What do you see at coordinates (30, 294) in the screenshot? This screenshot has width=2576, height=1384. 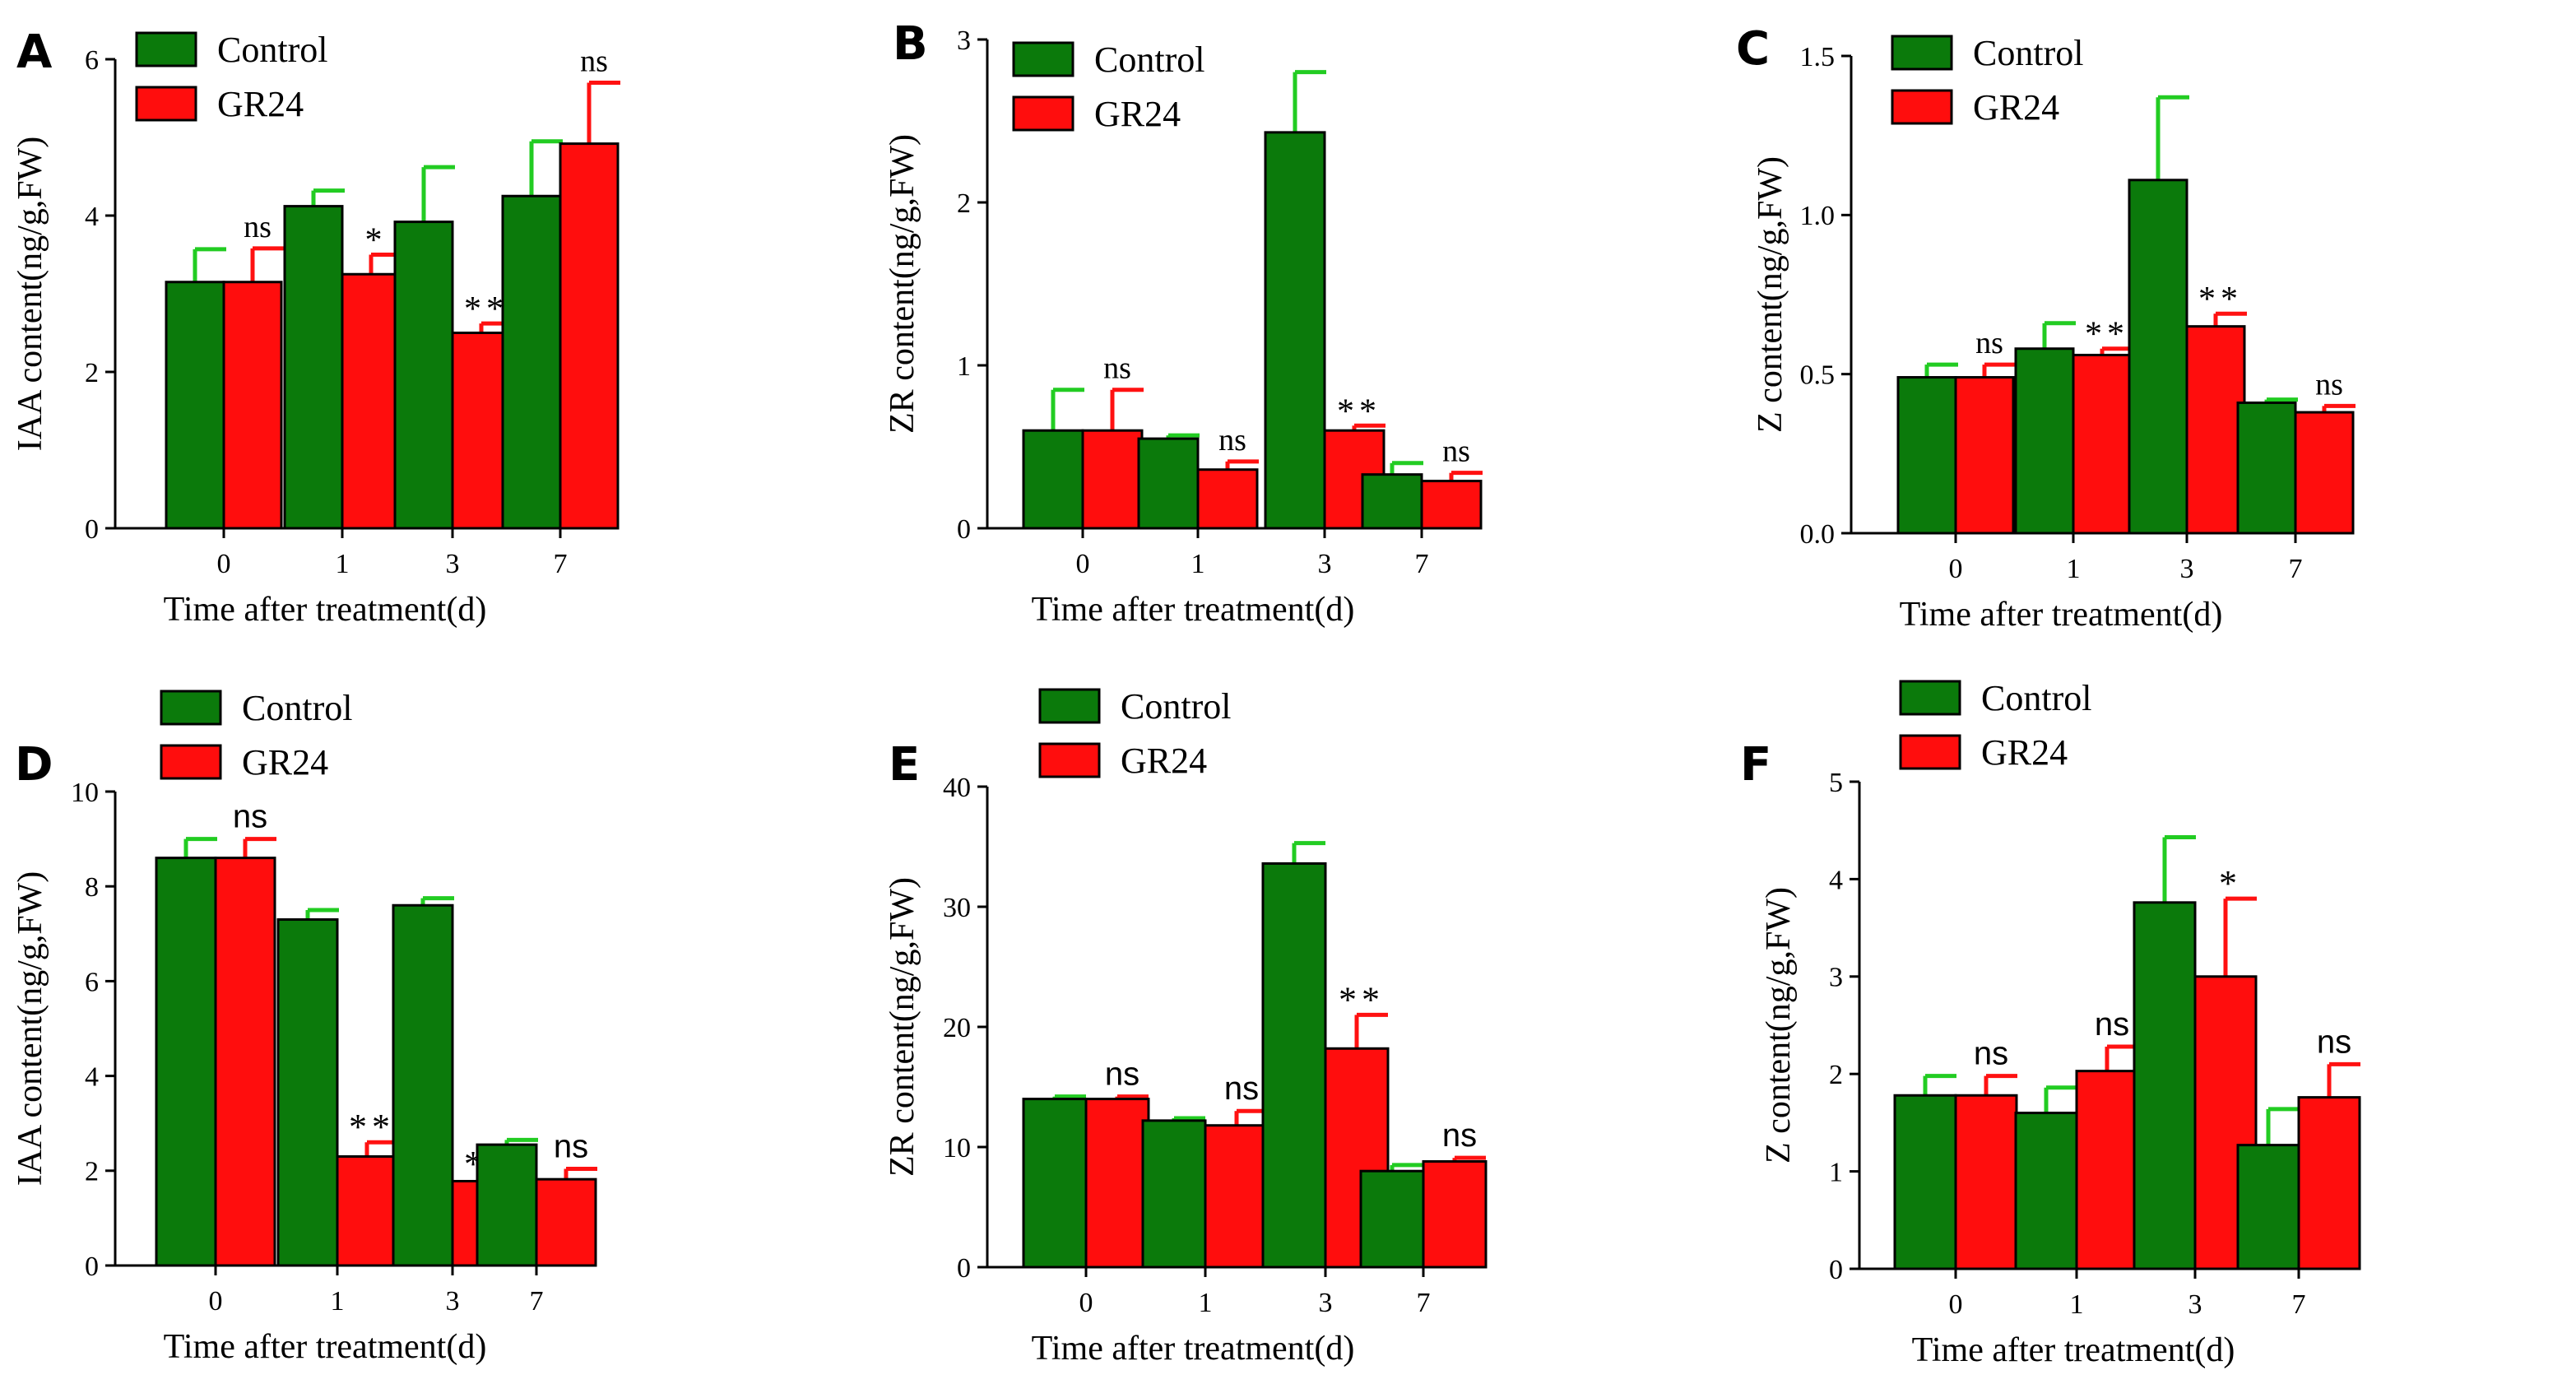 I see `y-axis-label: IAA content(ng/g,FW)` at bounding box center [30, 294].